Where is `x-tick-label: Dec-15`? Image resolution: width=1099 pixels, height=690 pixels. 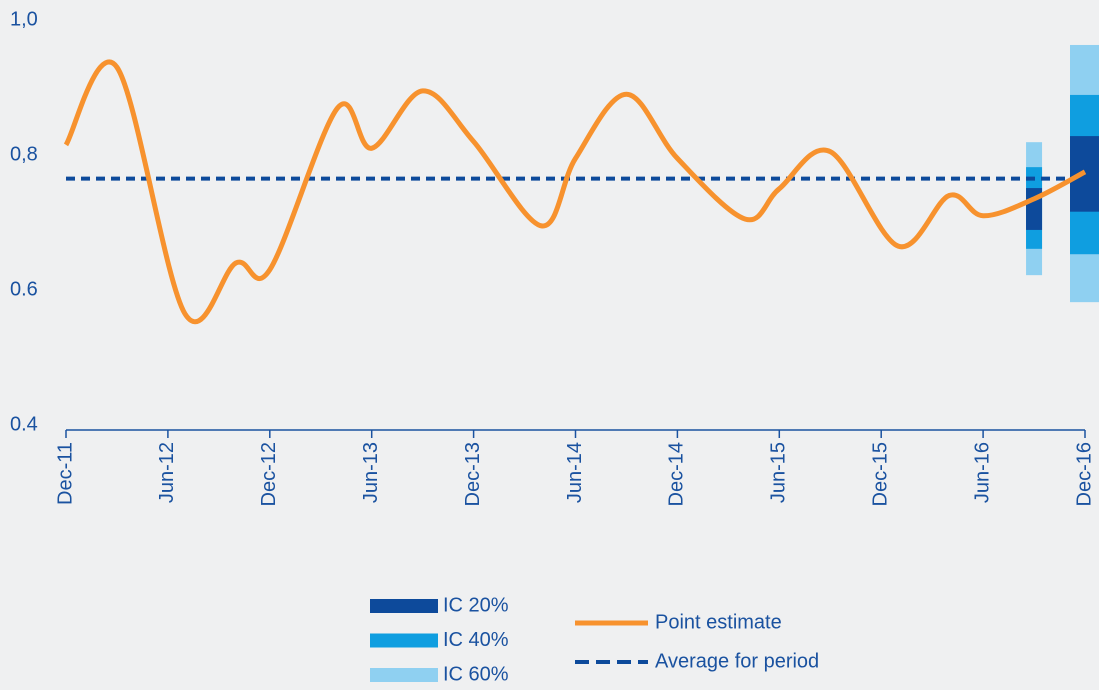 x-tick-label: Dec-15 is located at coordinates (880, 474).